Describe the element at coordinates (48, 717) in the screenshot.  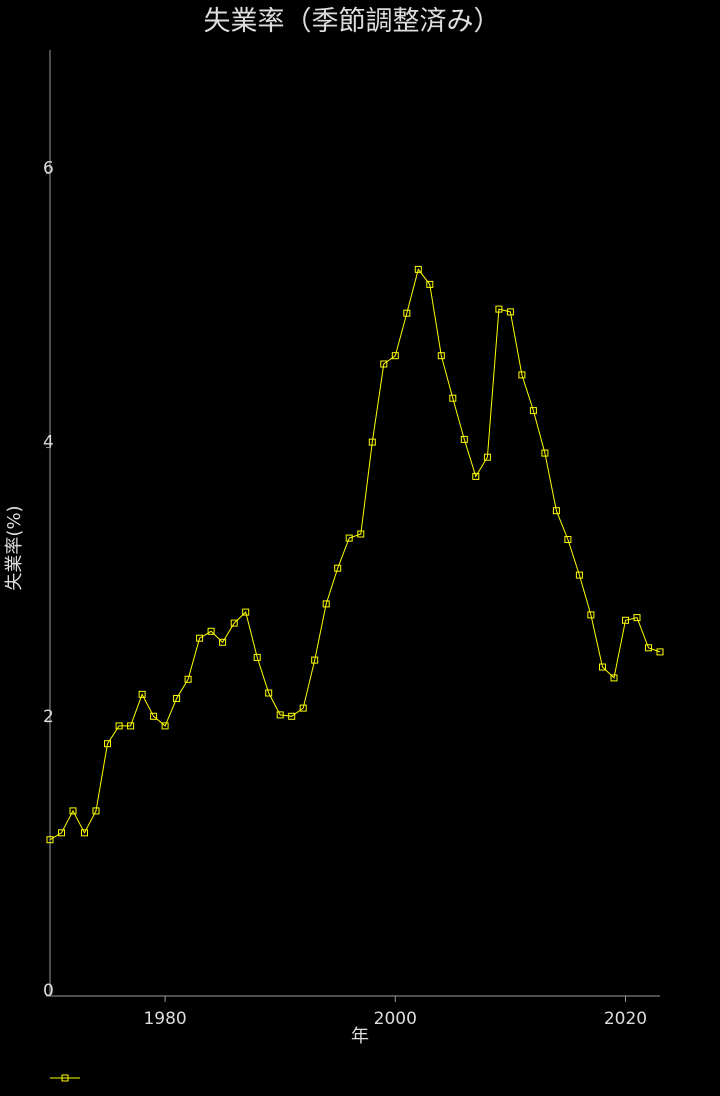
I see `y-tick-label: 2` at that location.